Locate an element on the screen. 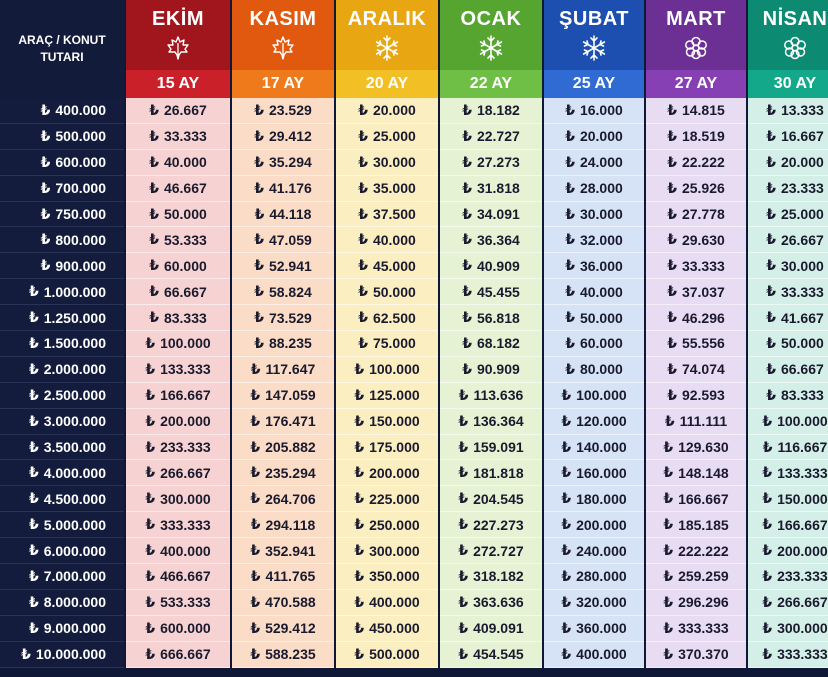 Image resolution: width=828 pixels, height=677 pixels. installment-value: 40.000 is located at coordinates (185, 162).